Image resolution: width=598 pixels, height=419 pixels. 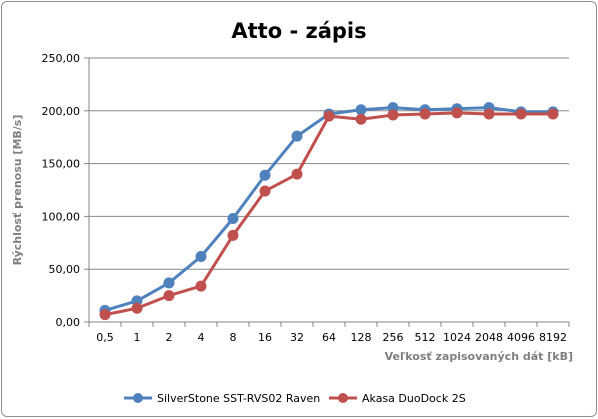 What do you see at coordinates (393, 337) in the screenshot?
I see `x-tick-label: 256` at bounding box center [393, 337].